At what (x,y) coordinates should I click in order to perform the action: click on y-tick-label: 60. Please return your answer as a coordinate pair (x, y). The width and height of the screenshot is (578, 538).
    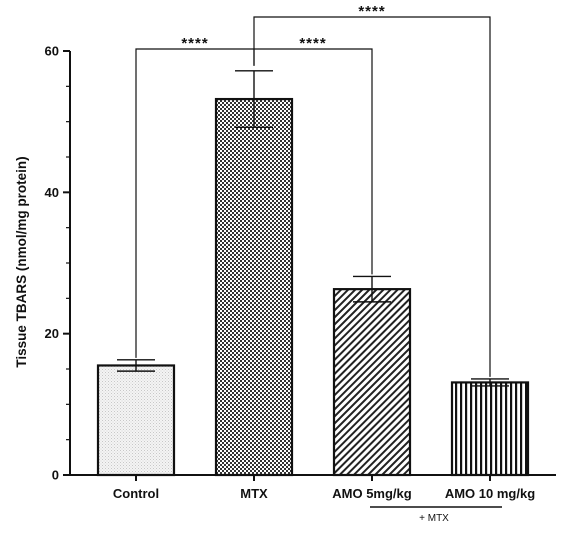
    Looking at the image, I should click on (52, 51).